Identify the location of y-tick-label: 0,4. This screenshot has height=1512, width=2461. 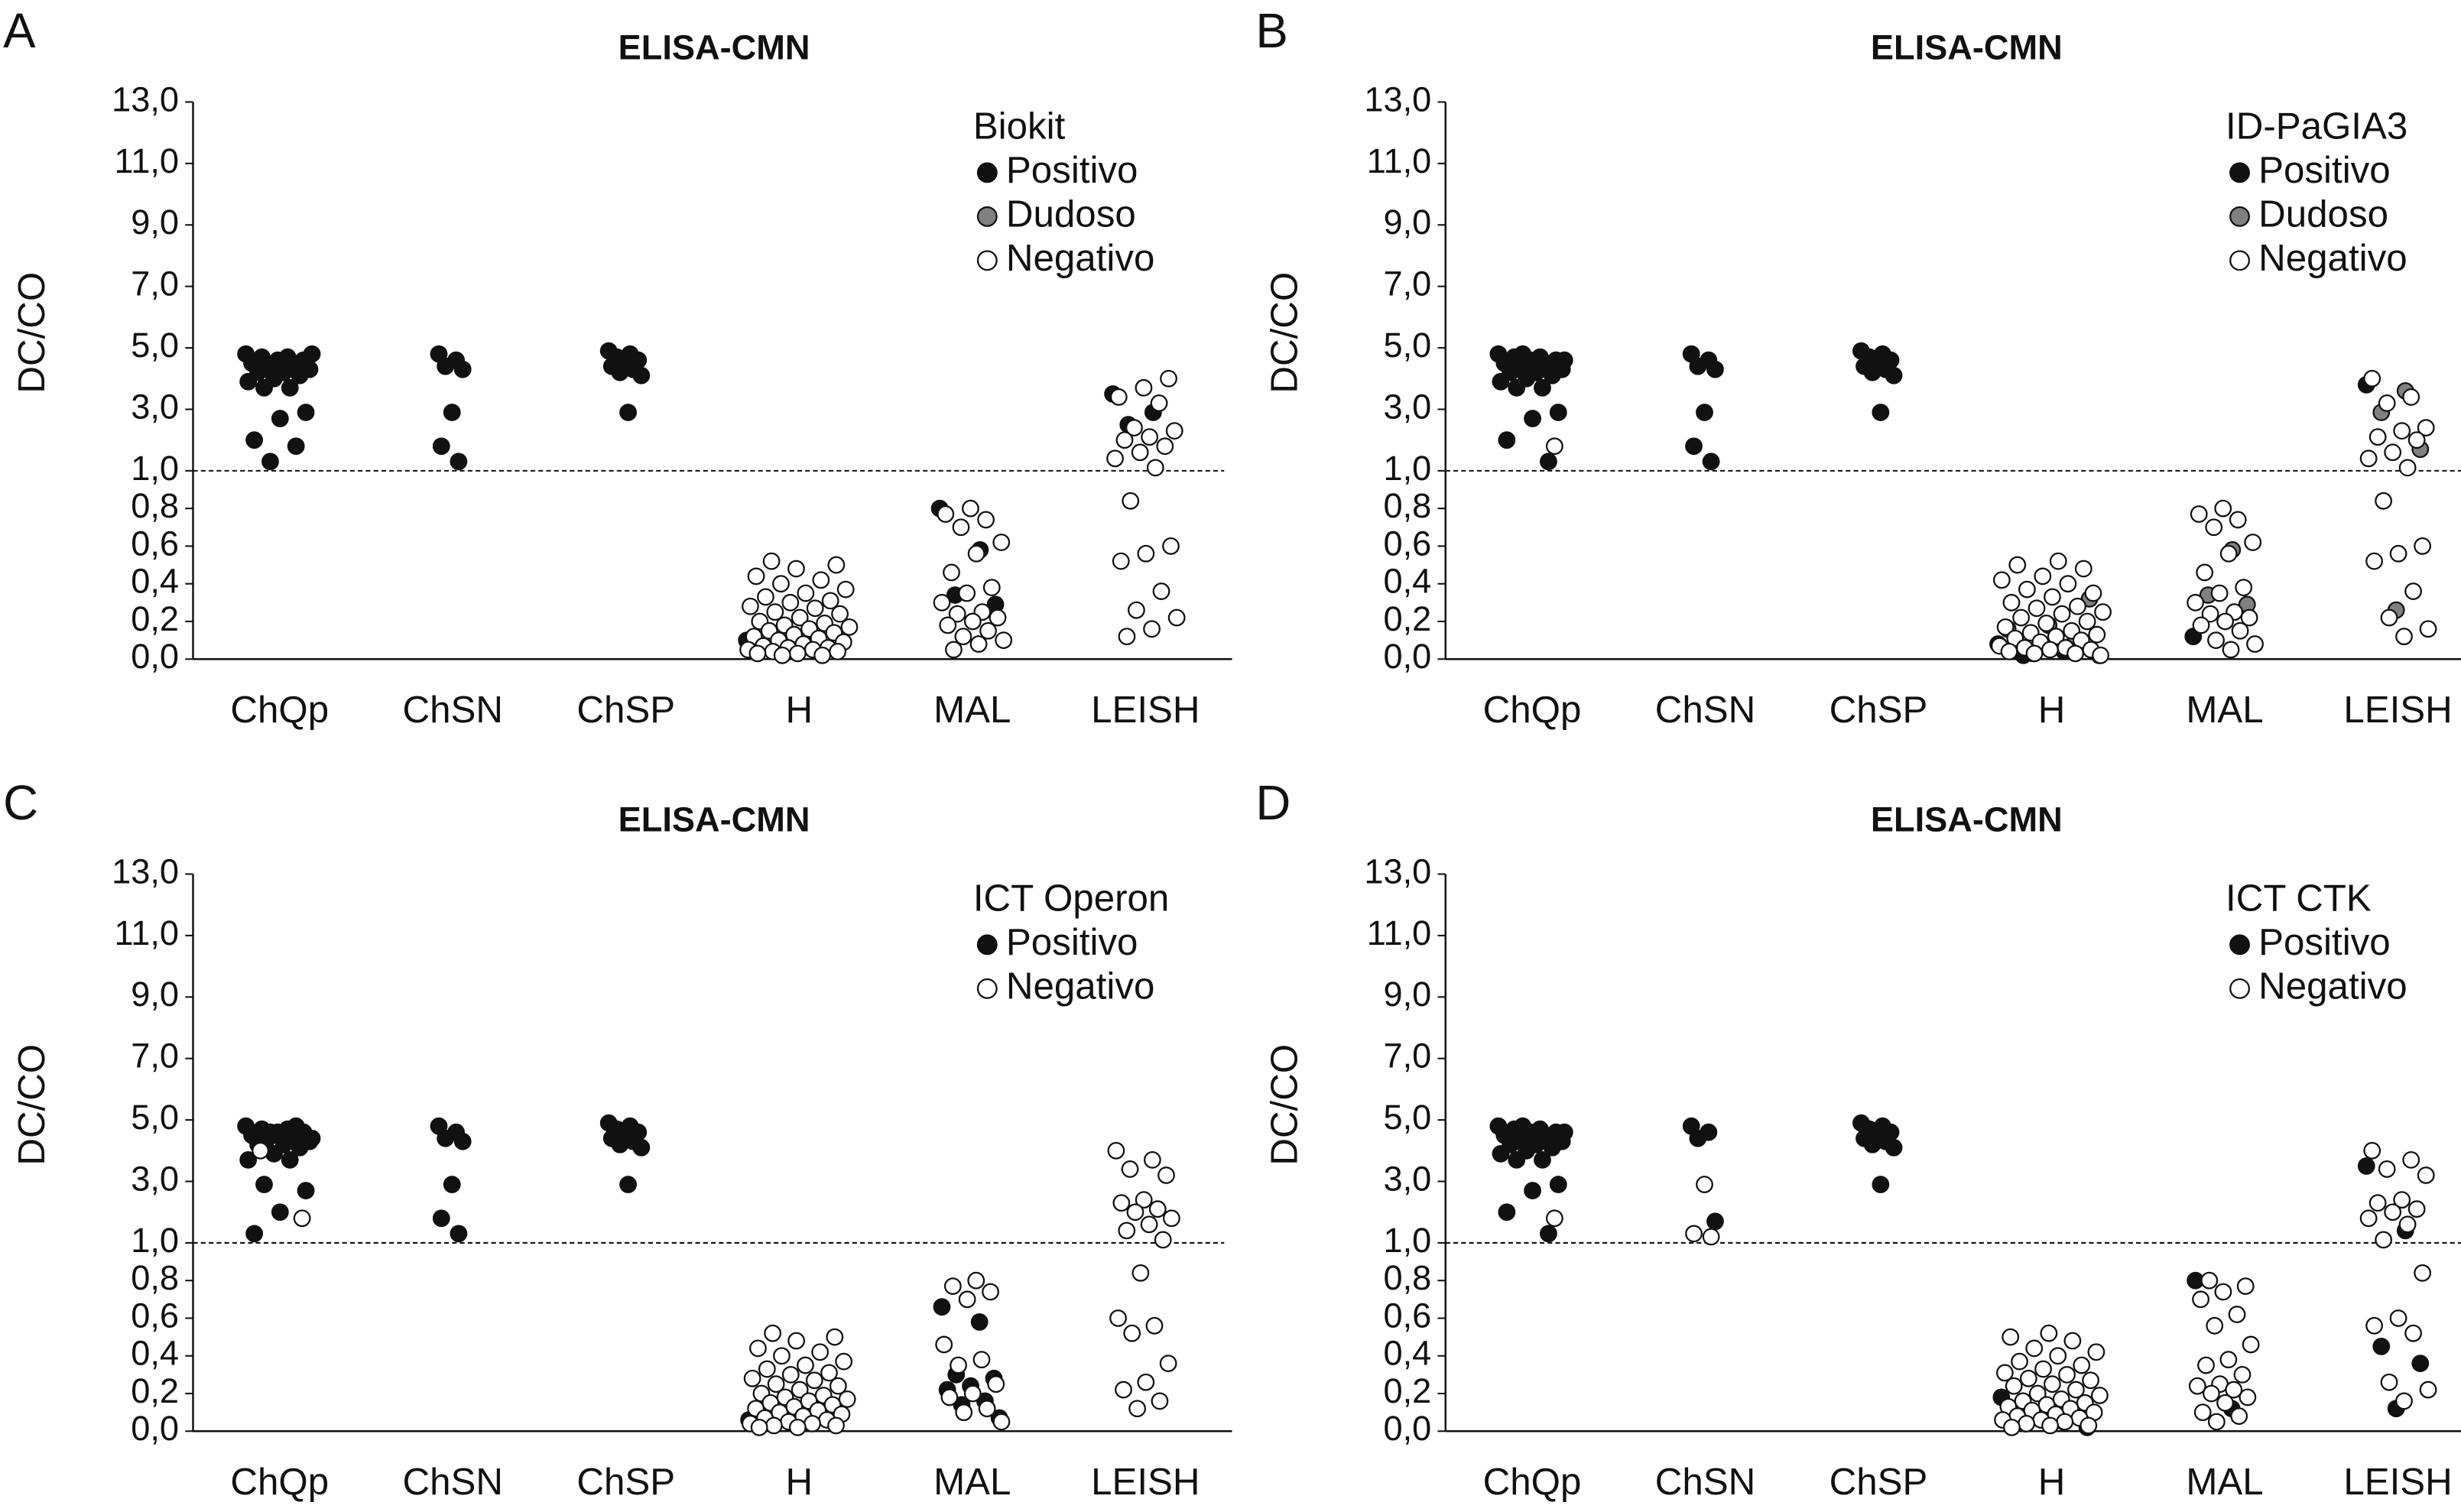
(155, 1353).